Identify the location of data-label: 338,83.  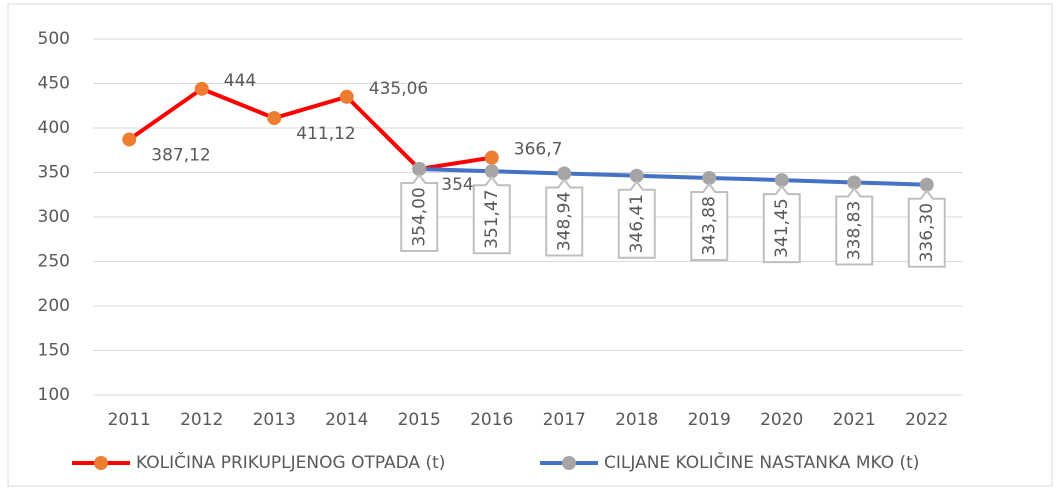
(854, 230).